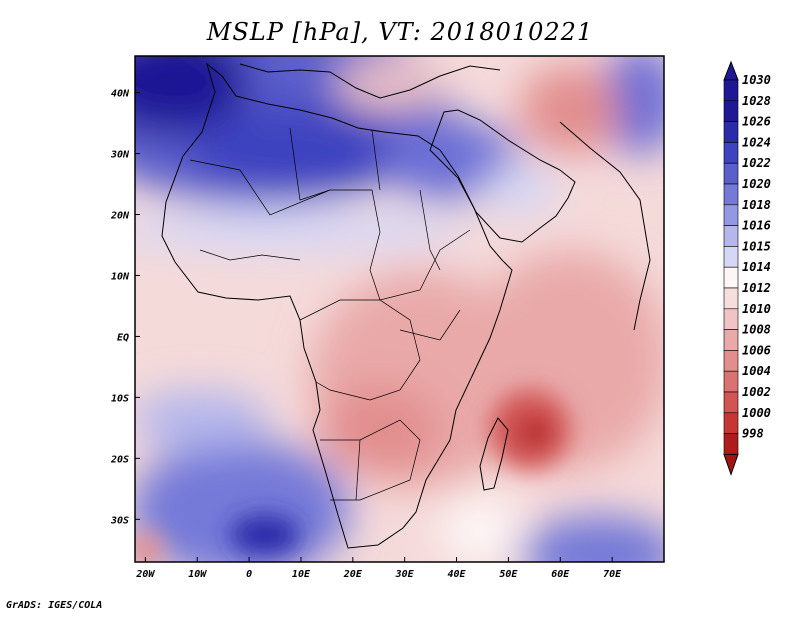 The image size is (800, 618). I want to click on south-atlantic-high-core, so click(265, 535).